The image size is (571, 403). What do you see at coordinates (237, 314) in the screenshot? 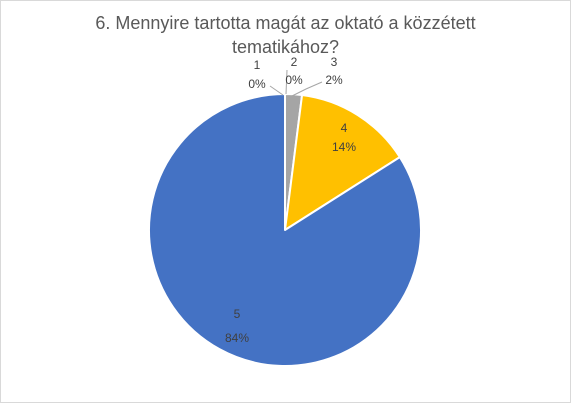
I see `slice-category-label-5: 5` at bounding box center [237, 314].